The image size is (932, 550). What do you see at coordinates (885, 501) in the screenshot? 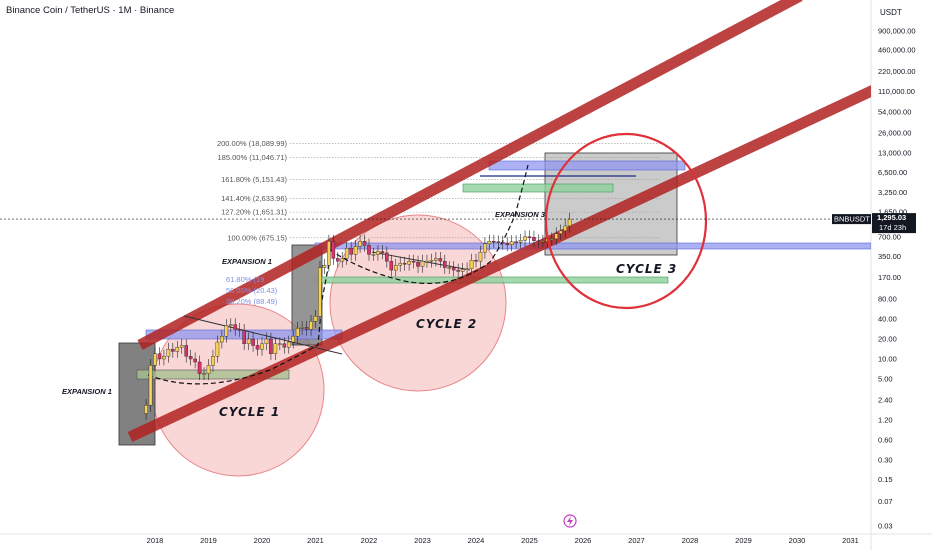
I see `price-tick-label: 0.07` at bounding box center [885, 501].